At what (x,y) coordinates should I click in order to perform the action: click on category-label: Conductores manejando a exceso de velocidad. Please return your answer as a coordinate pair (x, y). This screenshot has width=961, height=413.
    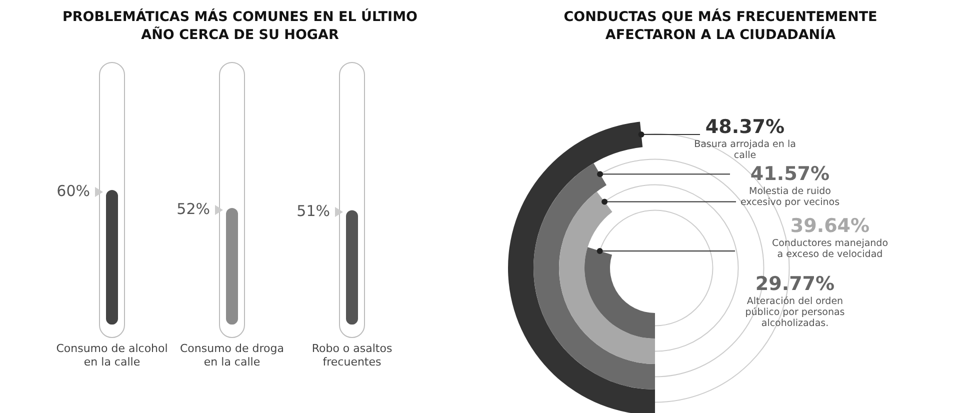
    Looking at the image, I should click on (830, 249).